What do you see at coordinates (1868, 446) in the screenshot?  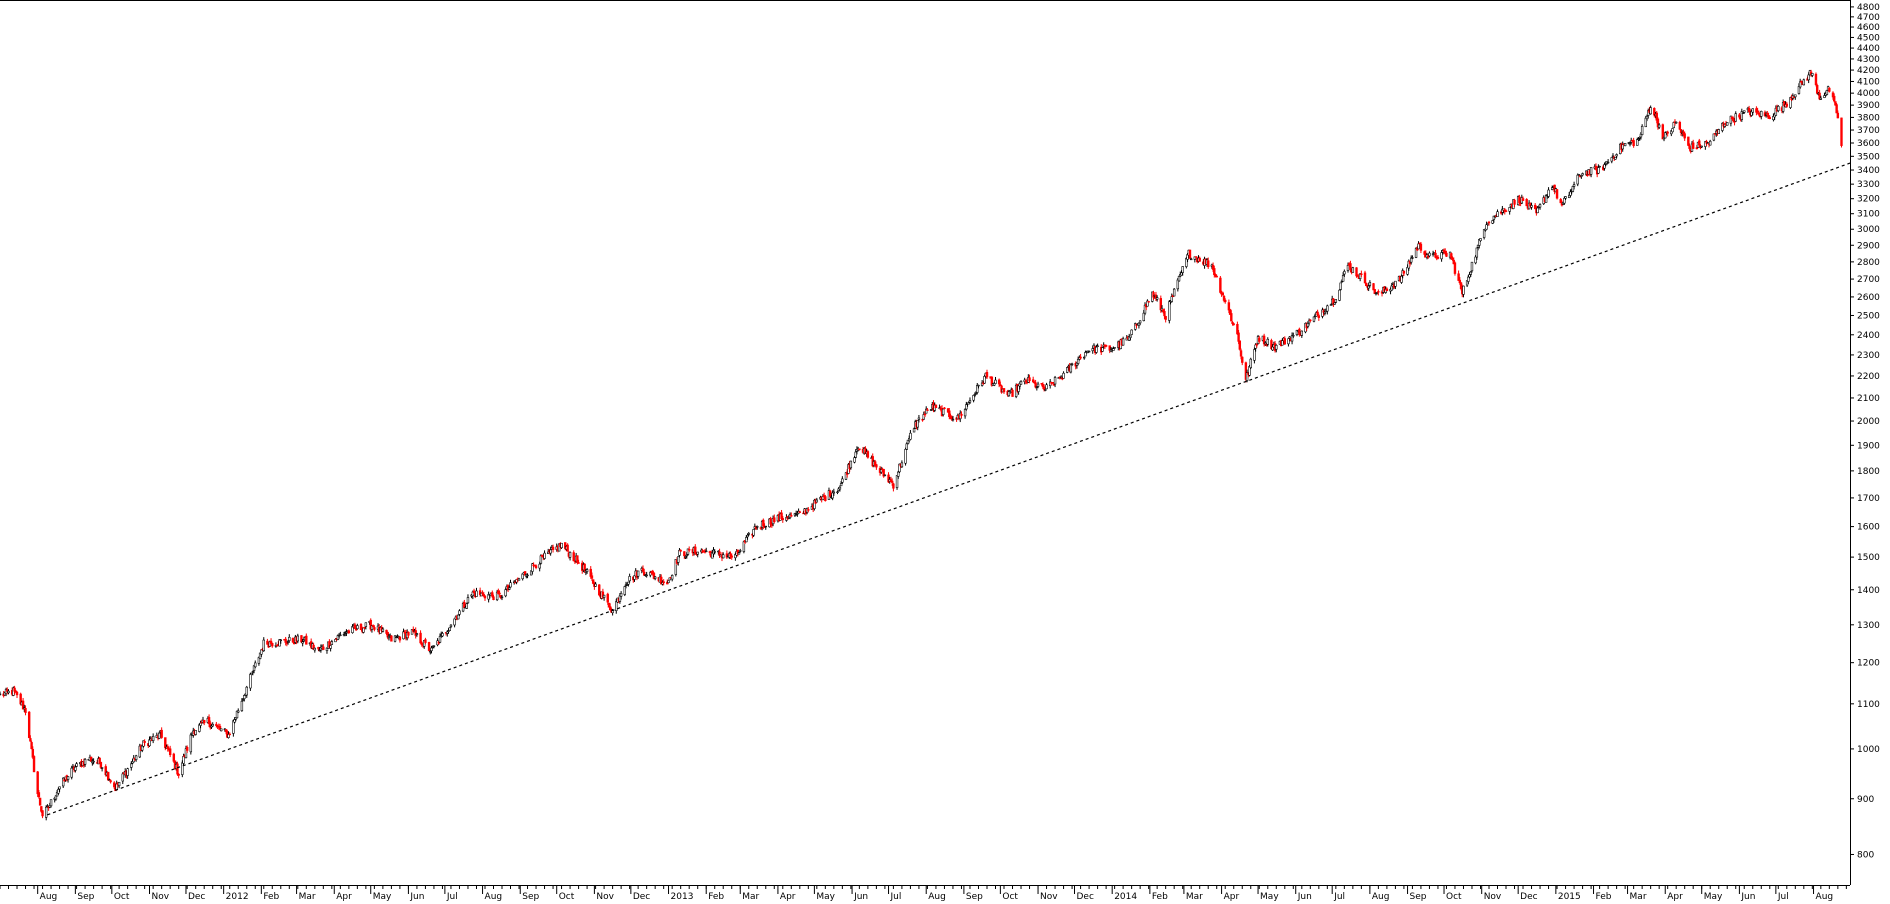 I see `y-tick-label: 1900` at bounding box center [1868, 446].